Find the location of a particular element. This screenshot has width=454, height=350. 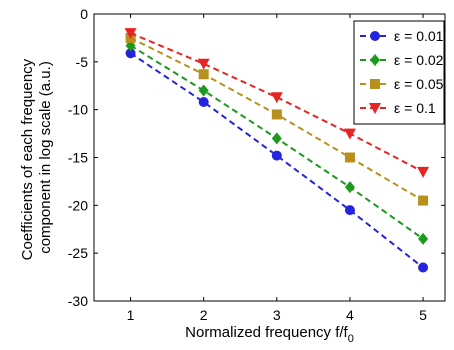

legend-item: ε = 0.05 is located at coordinates (402, 84).